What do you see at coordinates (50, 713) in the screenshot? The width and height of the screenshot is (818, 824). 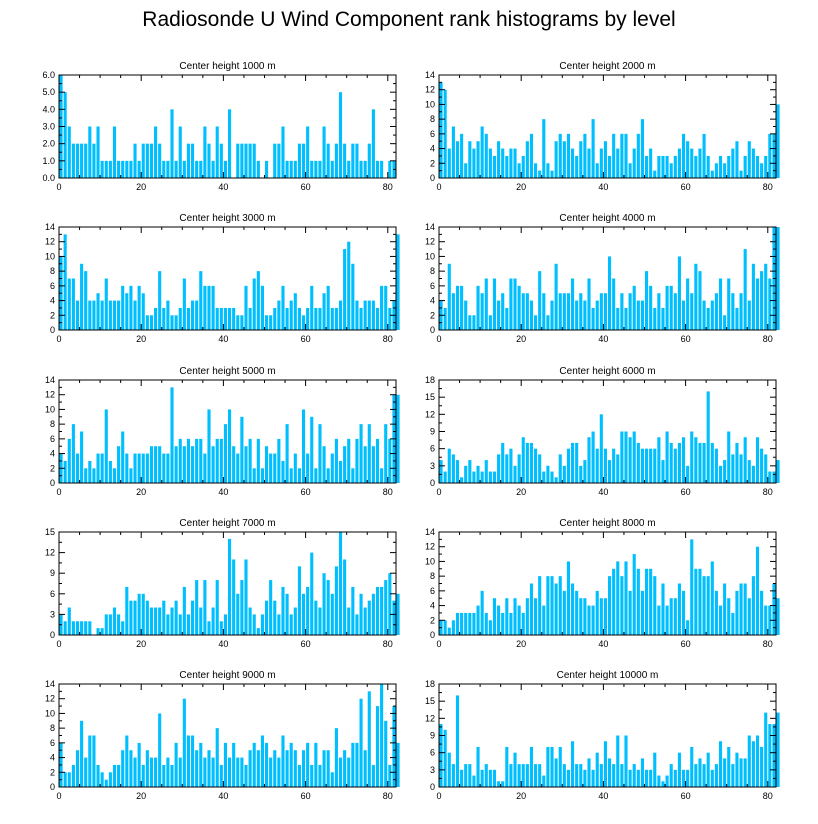 I see `y-tick-label: 10` at bounding box center [50, 713].